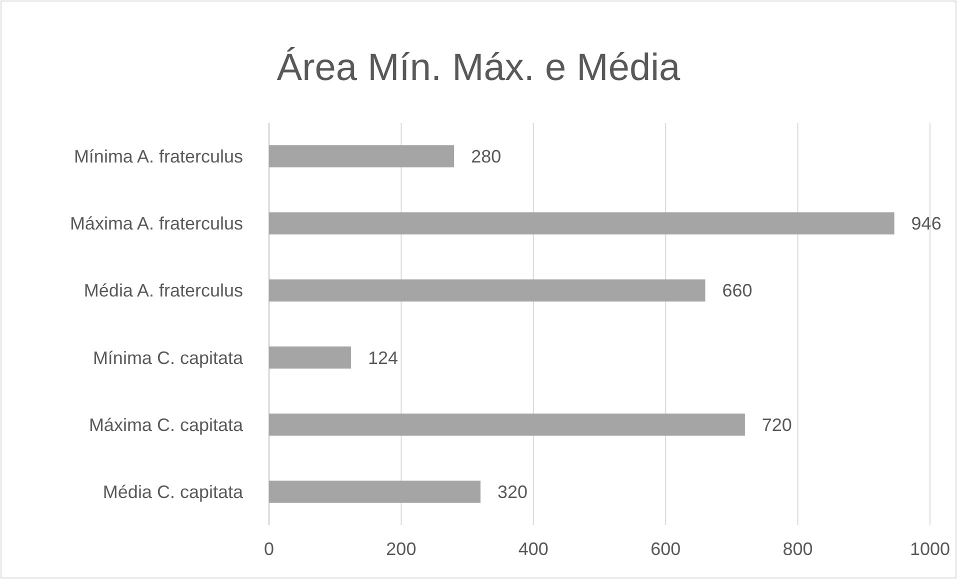  I want to click on data-label: 660, so click(737, 290).